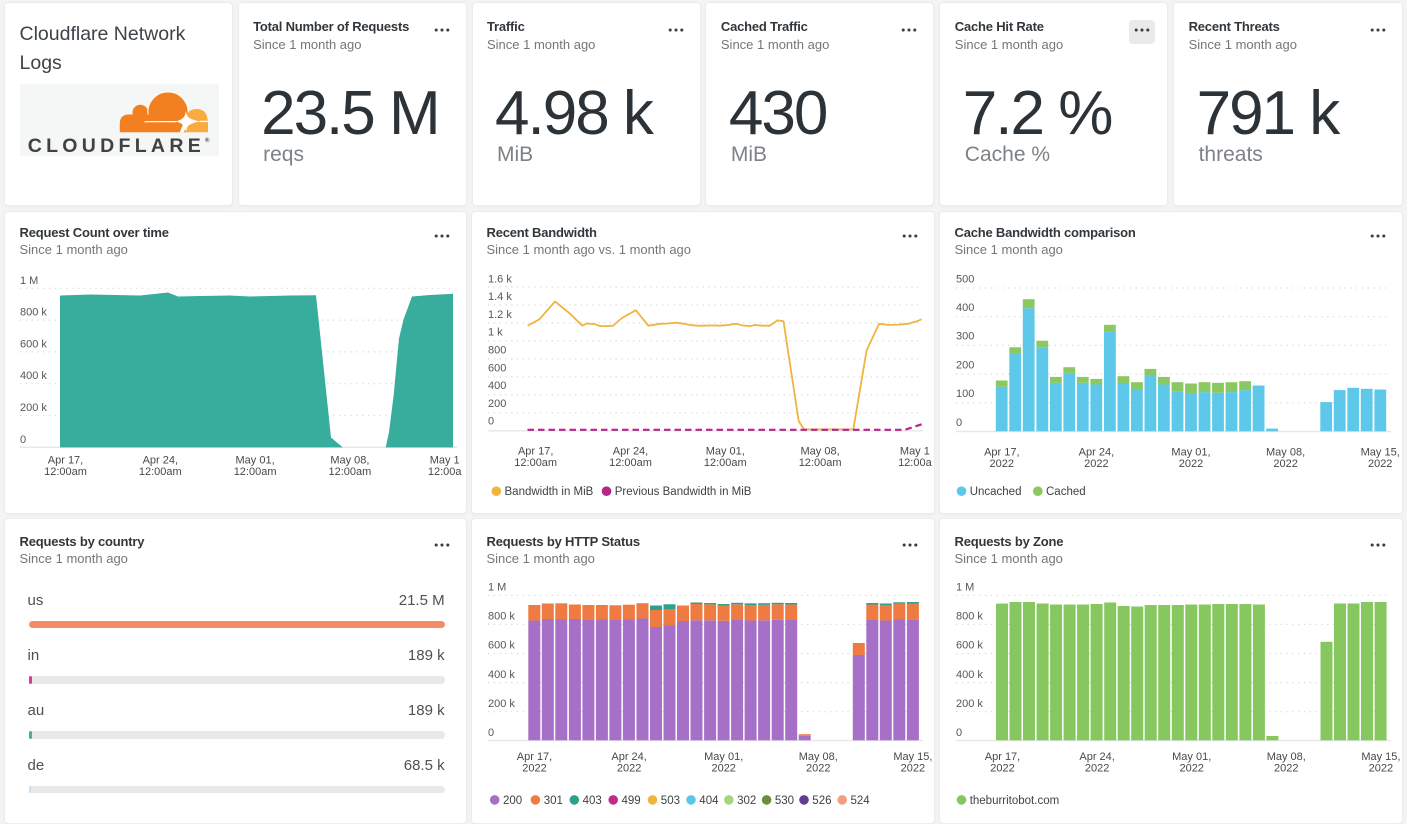 This screenshot has height=824, width=1407. What do you see at coordinates (784, 801) in the screenshot?
I see `svg-text: 530` at bounding box center [784, 801].